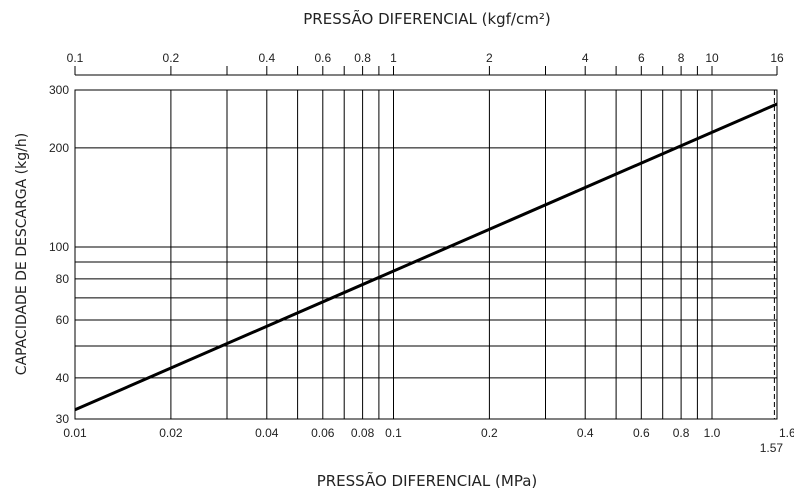 The image size is (794, 493). Describe the element at coordinates (777, 58) in the screenshot. I see `top-axis-tick-label: 16` at that location.